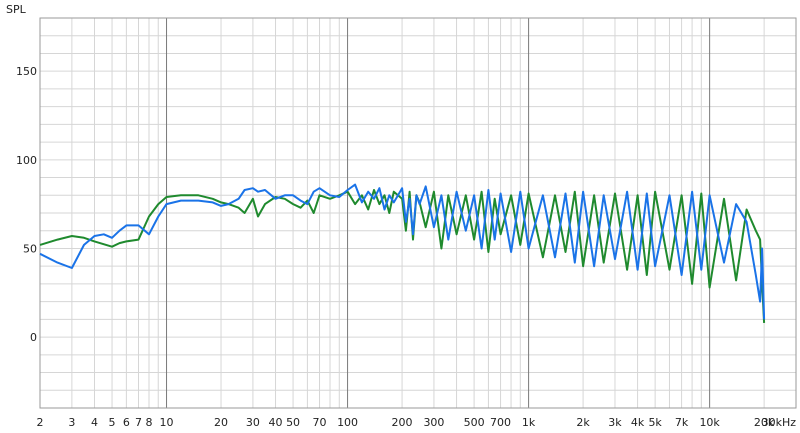  I want to click on y-axis-label: SPL, so click(16, 9).